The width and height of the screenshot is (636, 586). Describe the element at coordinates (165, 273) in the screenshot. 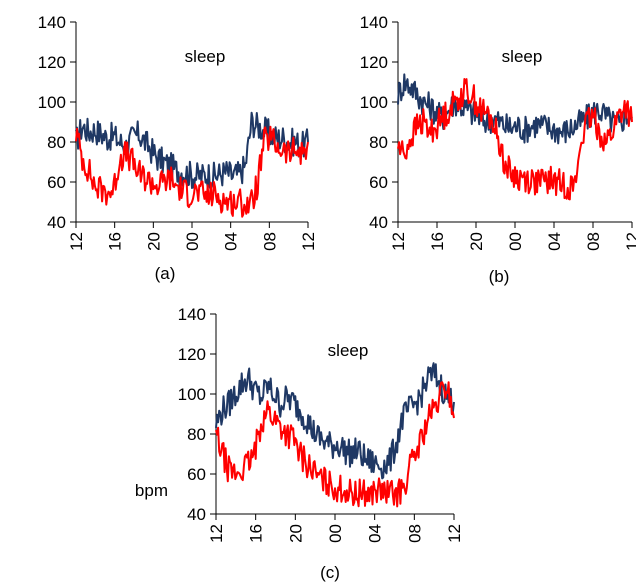

I see `panel-label: (a)` at that location.